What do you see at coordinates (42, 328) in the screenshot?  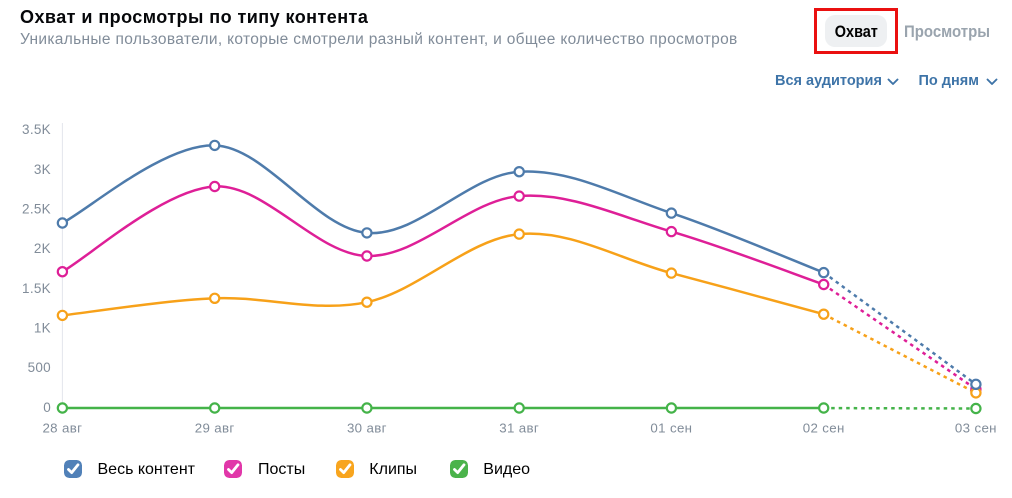 I see `svg-text: 1K` at bounding box center [42, 328].